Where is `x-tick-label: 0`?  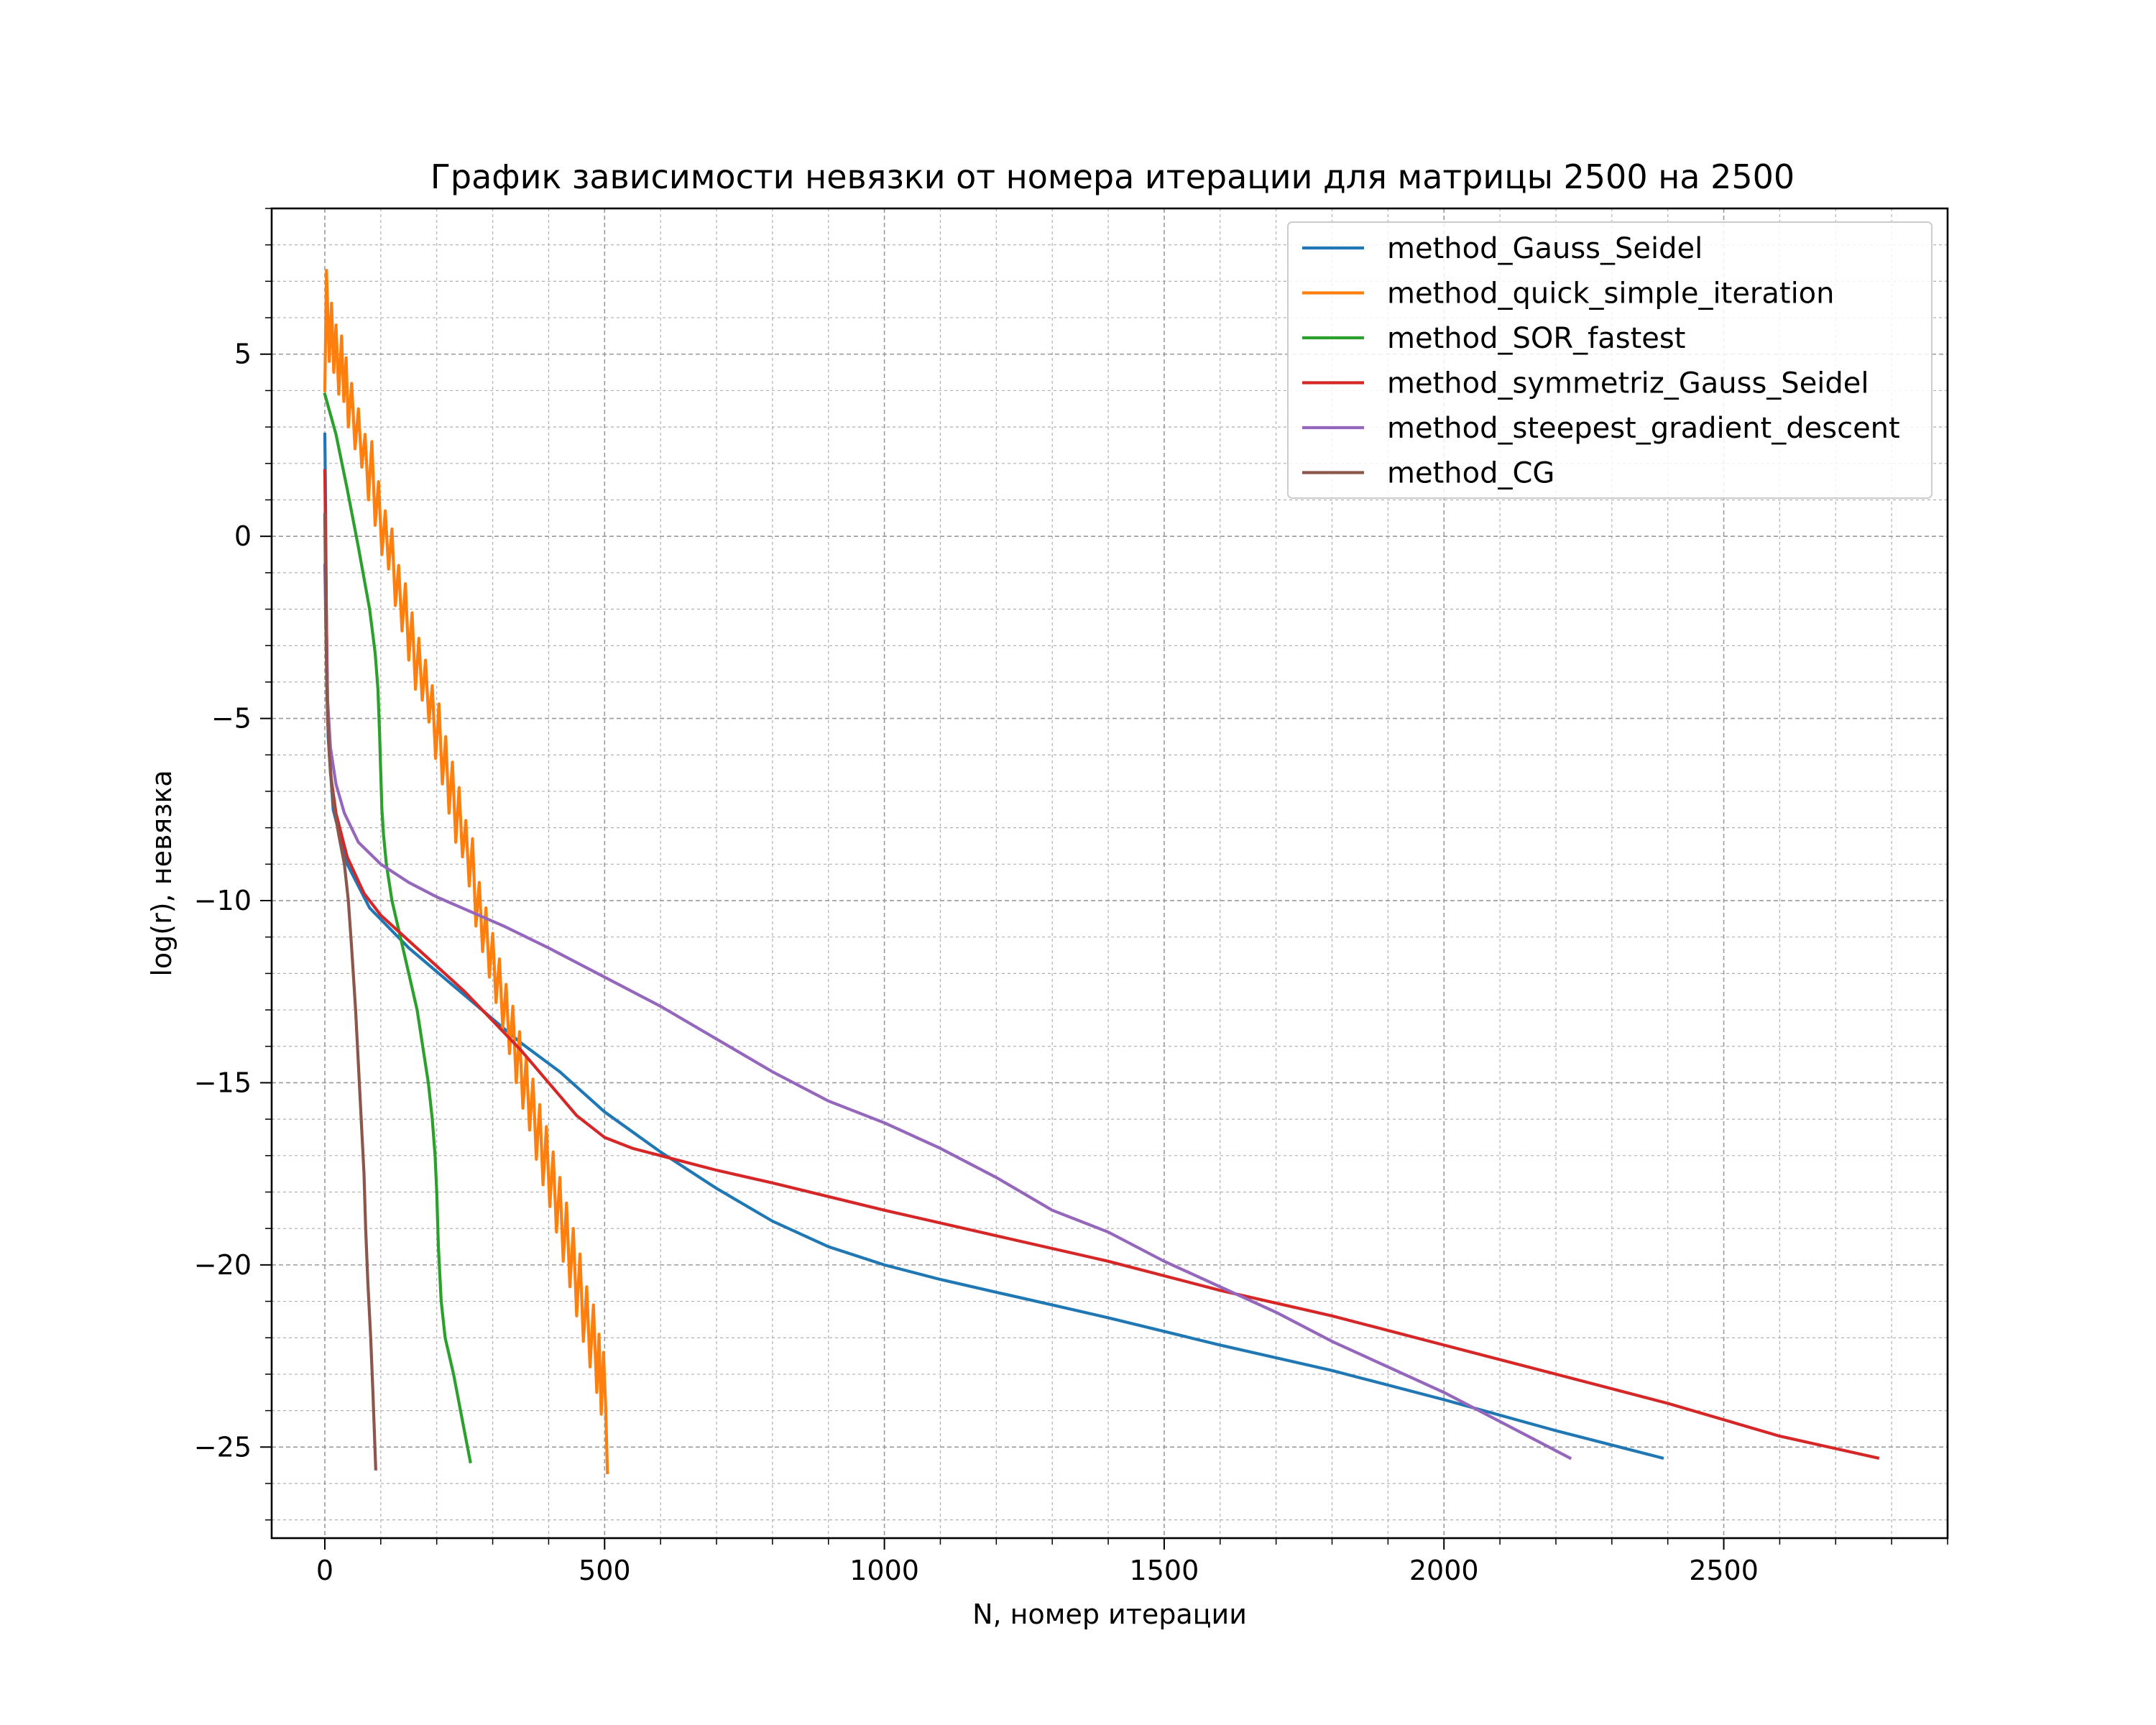
x-tick-label: 0 is located at coordinates (324, 1570).